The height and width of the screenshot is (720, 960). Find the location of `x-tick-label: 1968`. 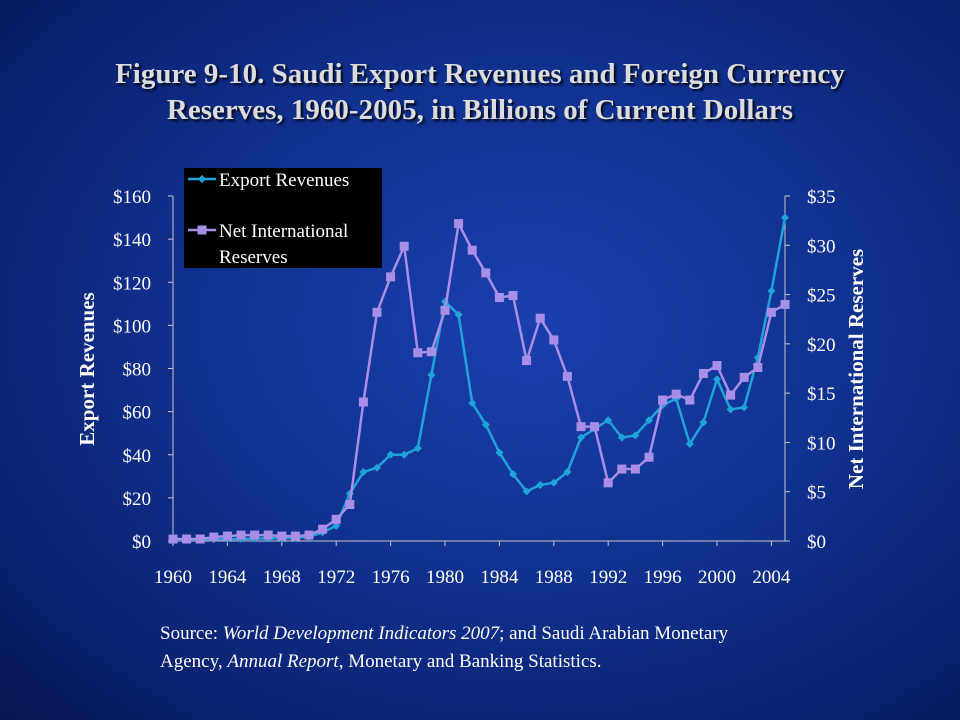

x-tick-label: 1968 is located at coordinates (282, 577).